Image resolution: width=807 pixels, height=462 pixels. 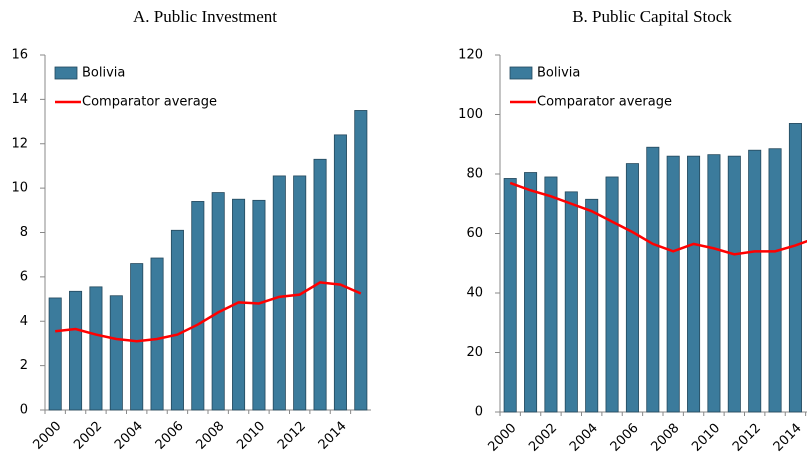 I want to click on y-tick-label: 14, so click(x=19, y=99).